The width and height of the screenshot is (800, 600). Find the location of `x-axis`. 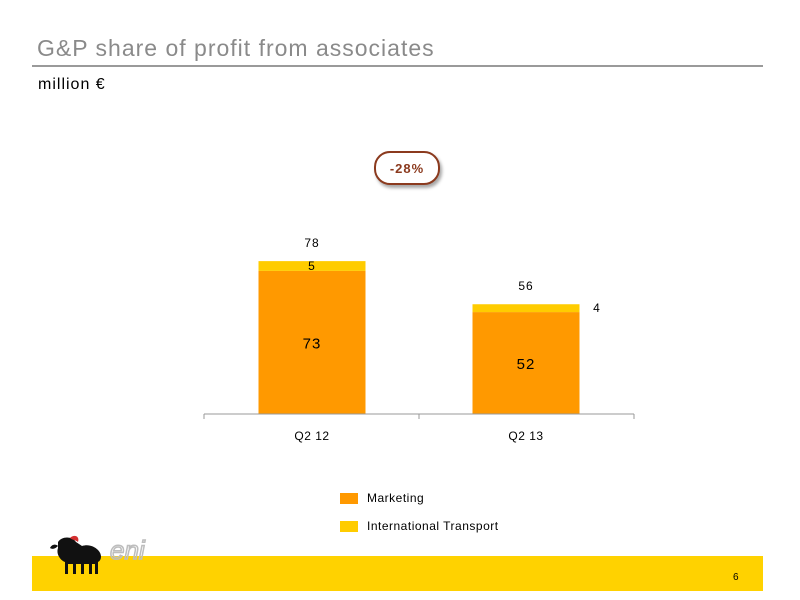

x-axis is located at coordinates (419, 416).